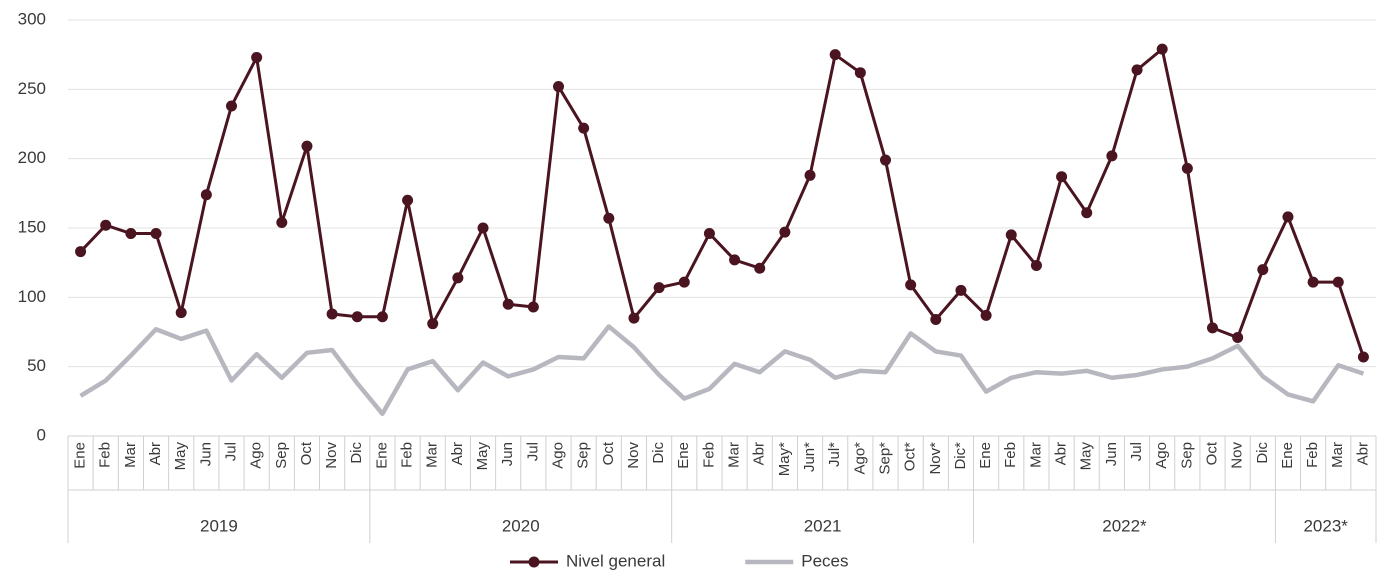 This screenshot has height=579, width=1386. What do you see at coordinates (32, 18) in the screenshot?
I see `y-tick-label: 300` at bounding box center [32, 18].